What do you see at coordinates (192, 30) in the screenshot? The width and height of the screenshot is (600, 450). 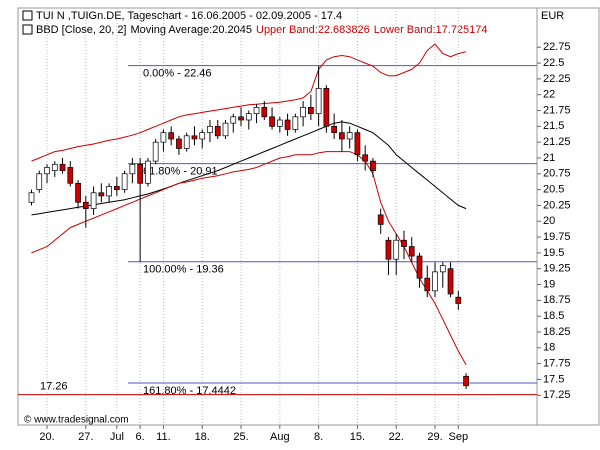 I see `legend-entry: Moving Average:20.2045` at bounding box center [192, 30].